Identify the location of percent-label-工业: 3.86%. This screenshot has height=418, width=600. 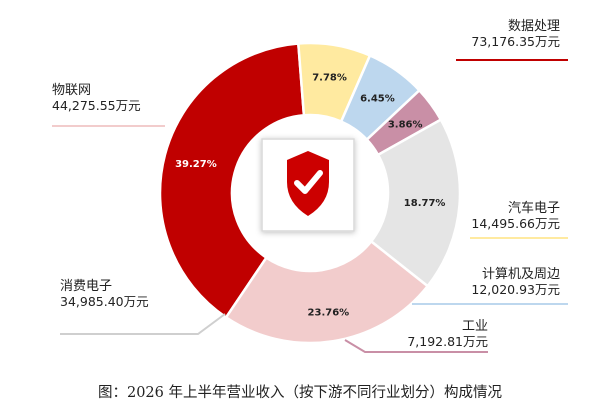
(405, 124).